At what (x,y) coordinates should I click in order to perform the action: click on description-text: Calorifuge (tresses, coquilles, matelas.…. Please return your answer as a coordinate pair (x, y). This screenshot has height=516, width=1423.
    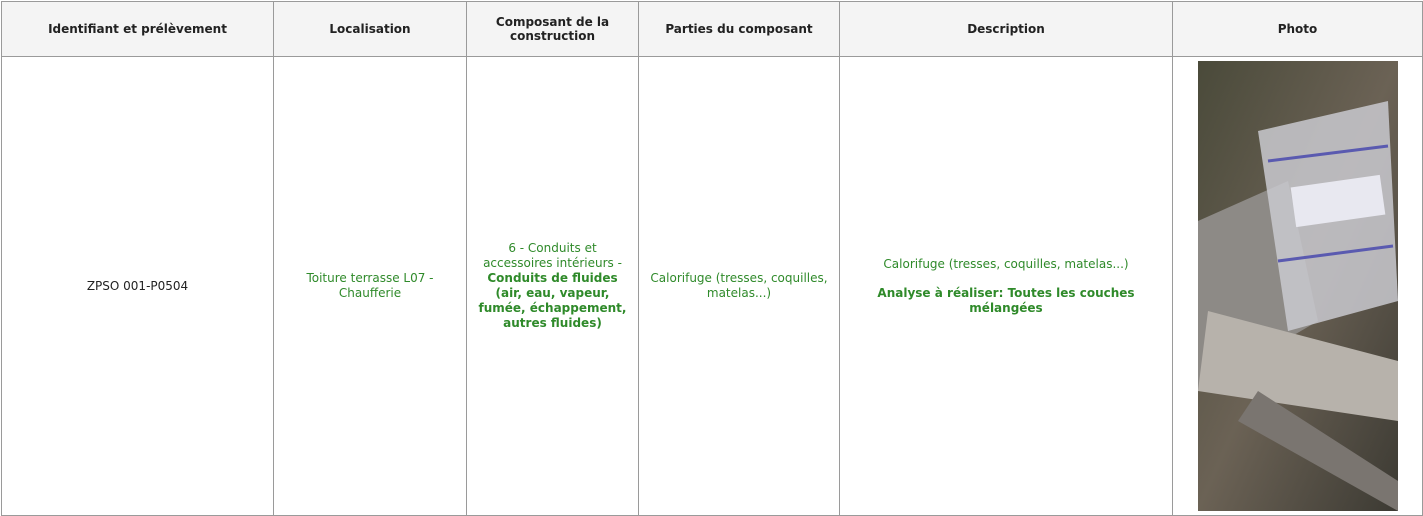
    Looking at the image, I should click on (1006, 263).